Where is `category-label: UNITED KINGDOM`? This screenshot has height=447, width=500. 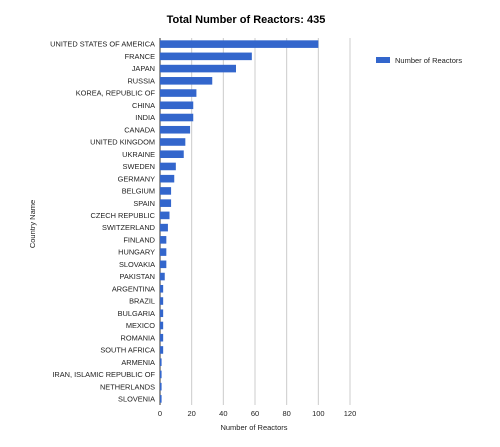 category-label: UNITED KINGDOM is located at coordinates (122, 142).